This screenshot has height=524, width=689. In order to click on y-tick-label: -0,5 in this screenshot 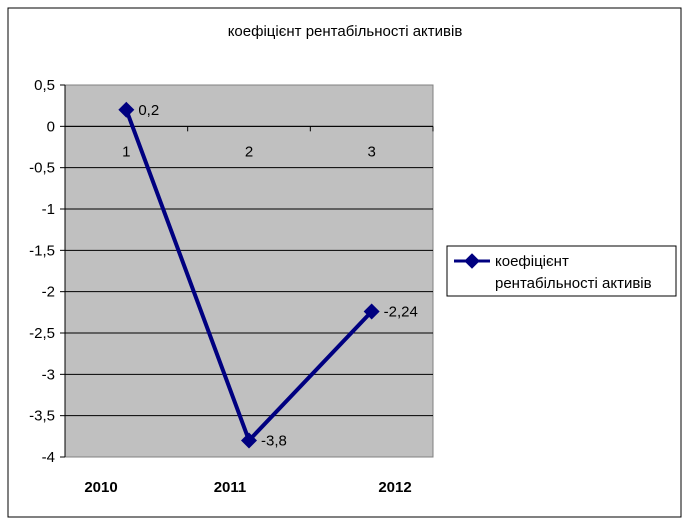, I will do `click(42, 168)`.